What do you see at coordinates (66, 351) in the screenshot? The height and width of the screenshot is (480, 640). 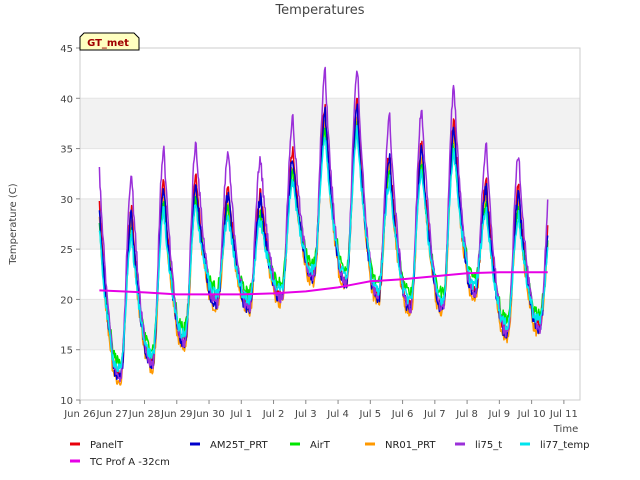 I see `y-tick-label: 15` at bounding box center [66, 351].